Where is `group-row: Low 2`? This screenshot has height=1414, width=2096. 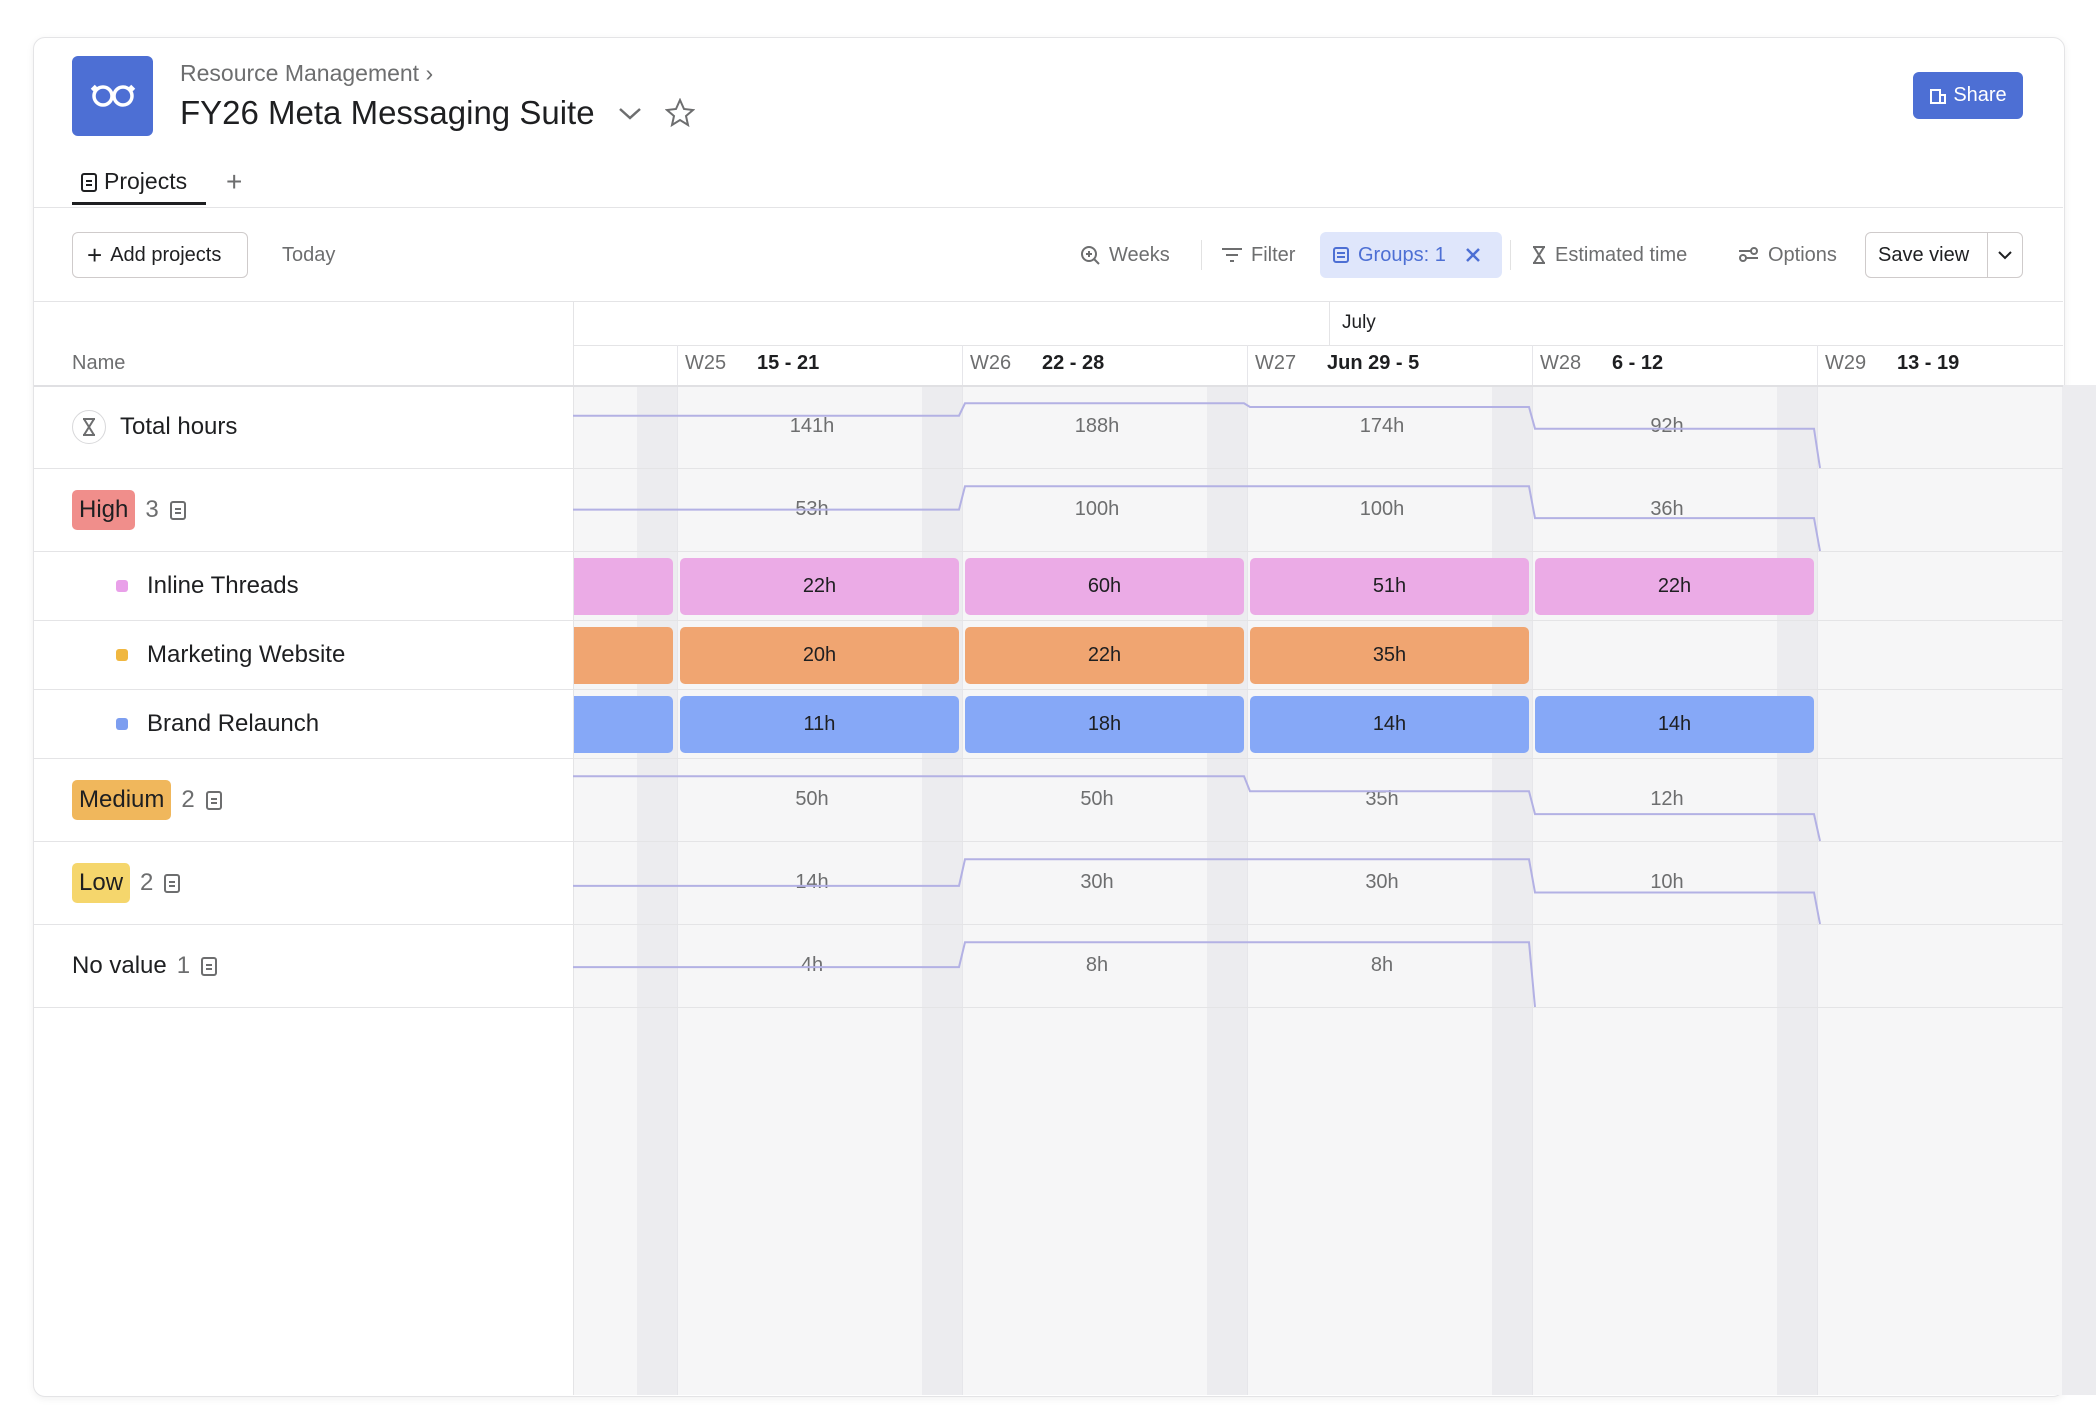 group-row: Low 2 is located at coordinates (126, 882).